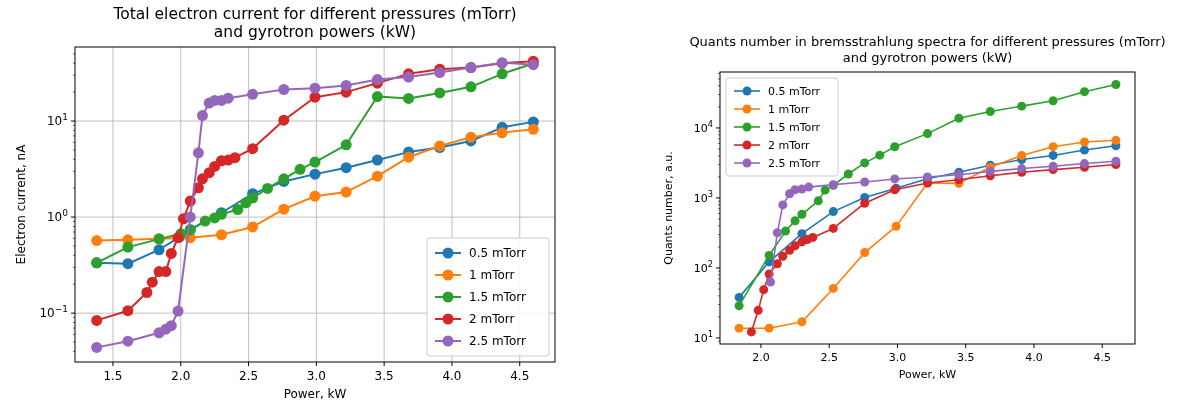 The height and width of the screenshot is (409, 1204). Describe the element at coordinates (703, 126) in the screenshot. I see `y-tick-label: 10$^{4}$` at that location.